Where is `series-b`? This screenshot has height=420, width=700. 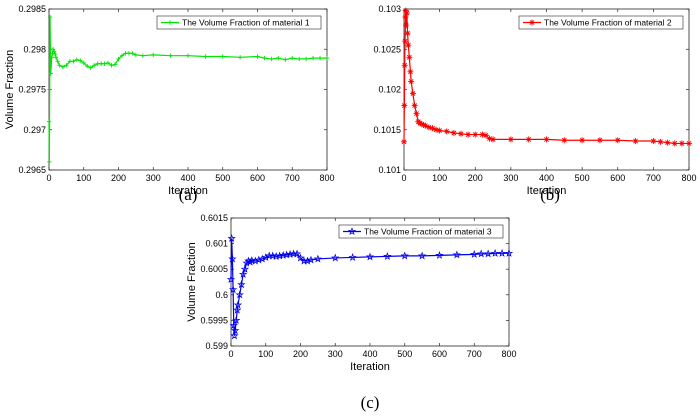
series-b is located at coordinates (546, 77).